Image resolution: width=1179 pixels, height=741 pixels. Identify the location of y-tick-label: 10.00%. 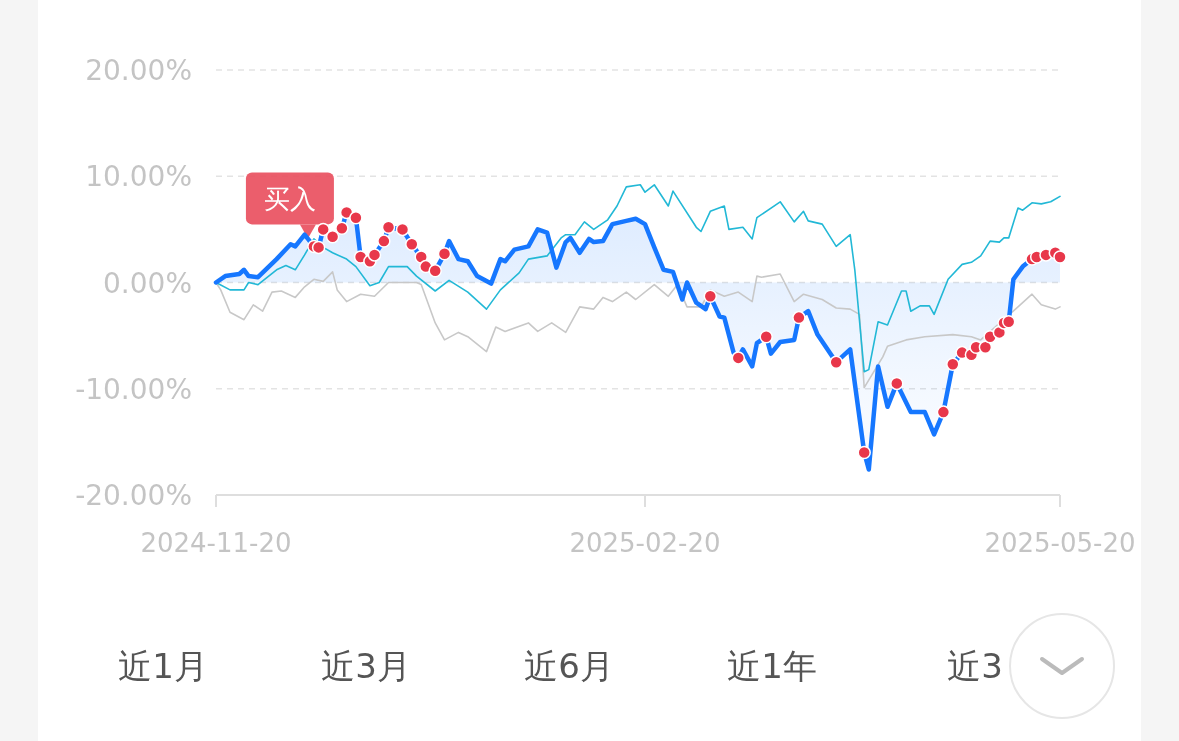
(138, 177).